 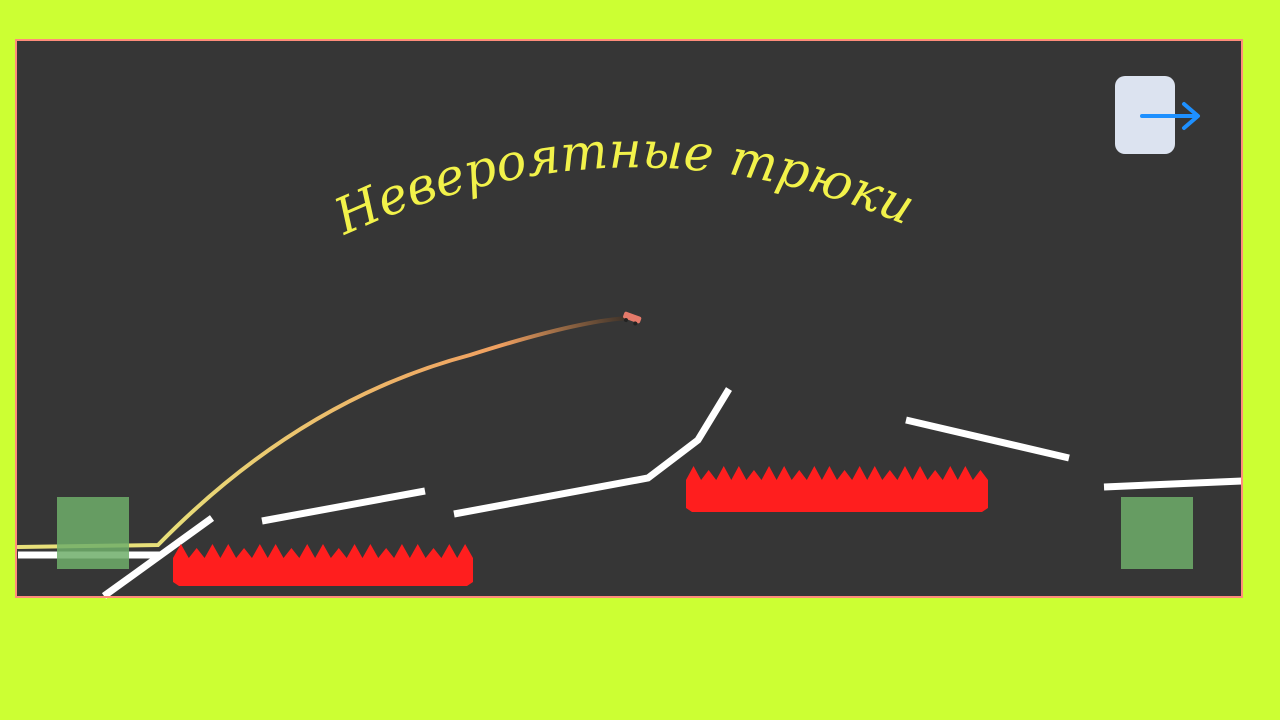 I want to click on spike-hazards, so click(x=580, y=526).